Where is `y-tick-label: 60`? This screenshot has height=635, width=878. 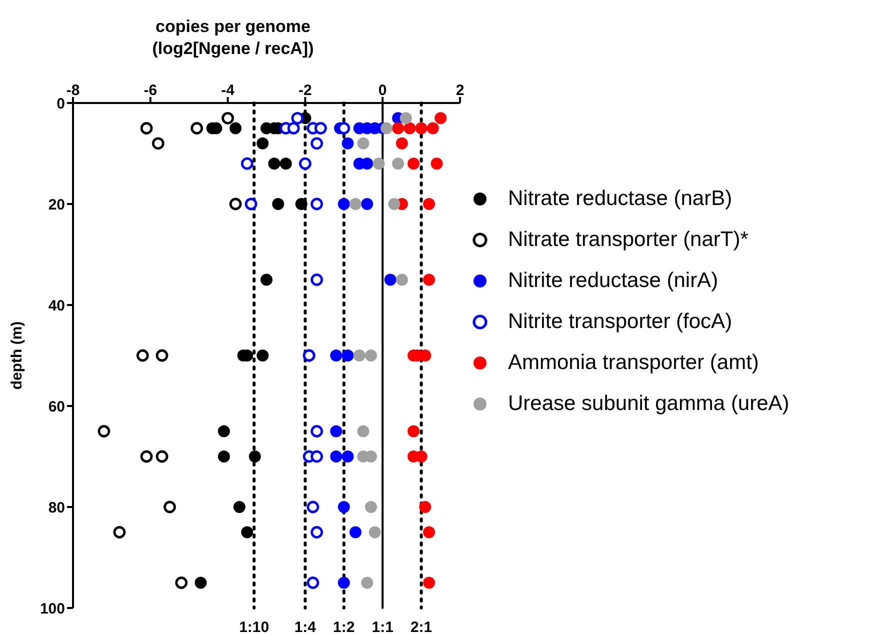 y-tick-label: 60 is located at coordinates (56, 407).